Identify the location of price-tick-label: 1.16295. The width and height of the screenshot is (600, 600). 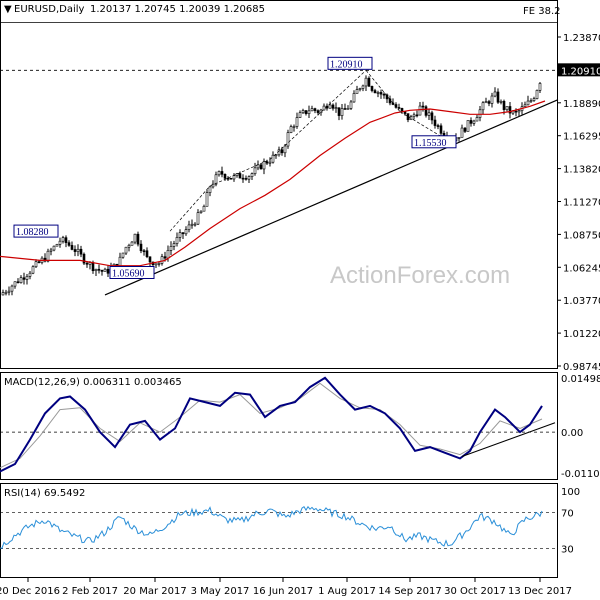
(581, 137).